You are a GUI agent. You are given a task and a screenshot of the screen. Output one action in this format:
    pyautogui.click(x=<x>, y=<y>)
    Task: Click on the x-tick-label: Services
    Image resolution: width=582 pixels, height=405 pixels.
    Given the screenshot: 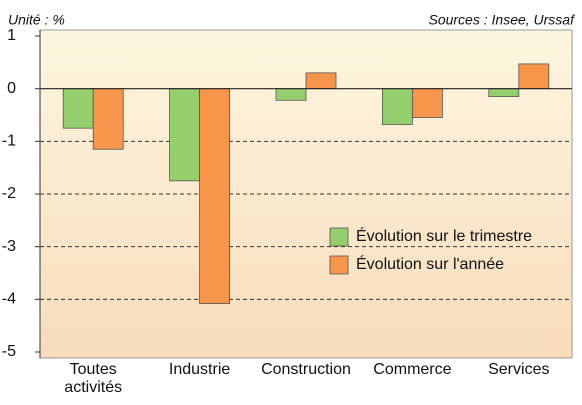 What is the action you would take?
    pyautogui.click(x=518, y=369)
    